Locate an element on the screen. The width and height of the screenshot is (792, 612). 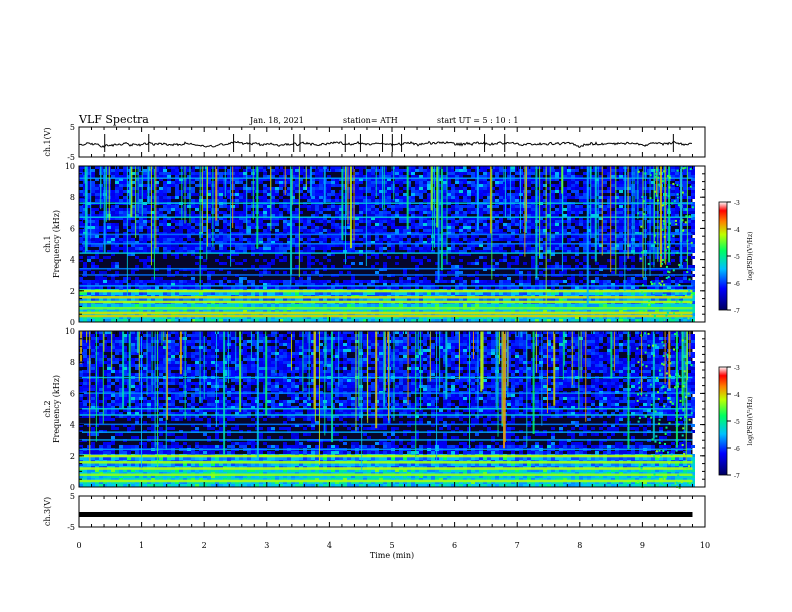
chart-title: VLF Spectra is located at coordinates (114, 119).